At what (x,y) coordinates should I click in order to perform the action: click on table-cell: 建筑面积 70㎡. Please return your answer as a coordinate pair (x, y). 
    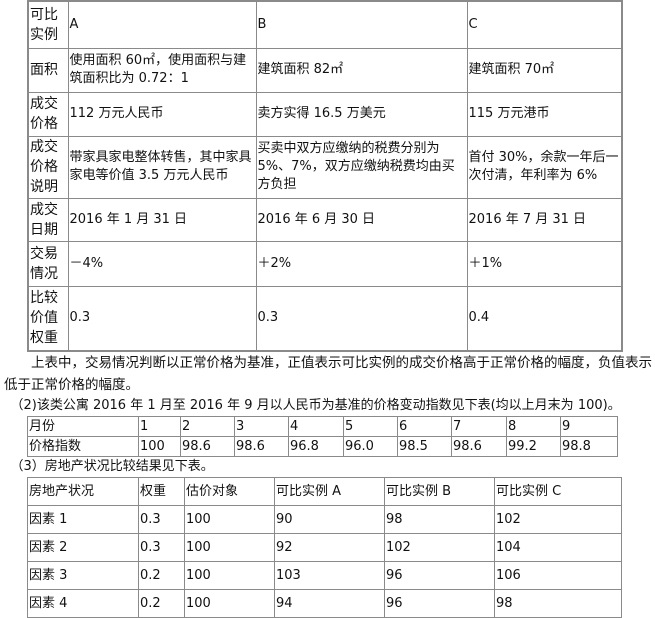
    Looking at the image, I should click on (544, 70).